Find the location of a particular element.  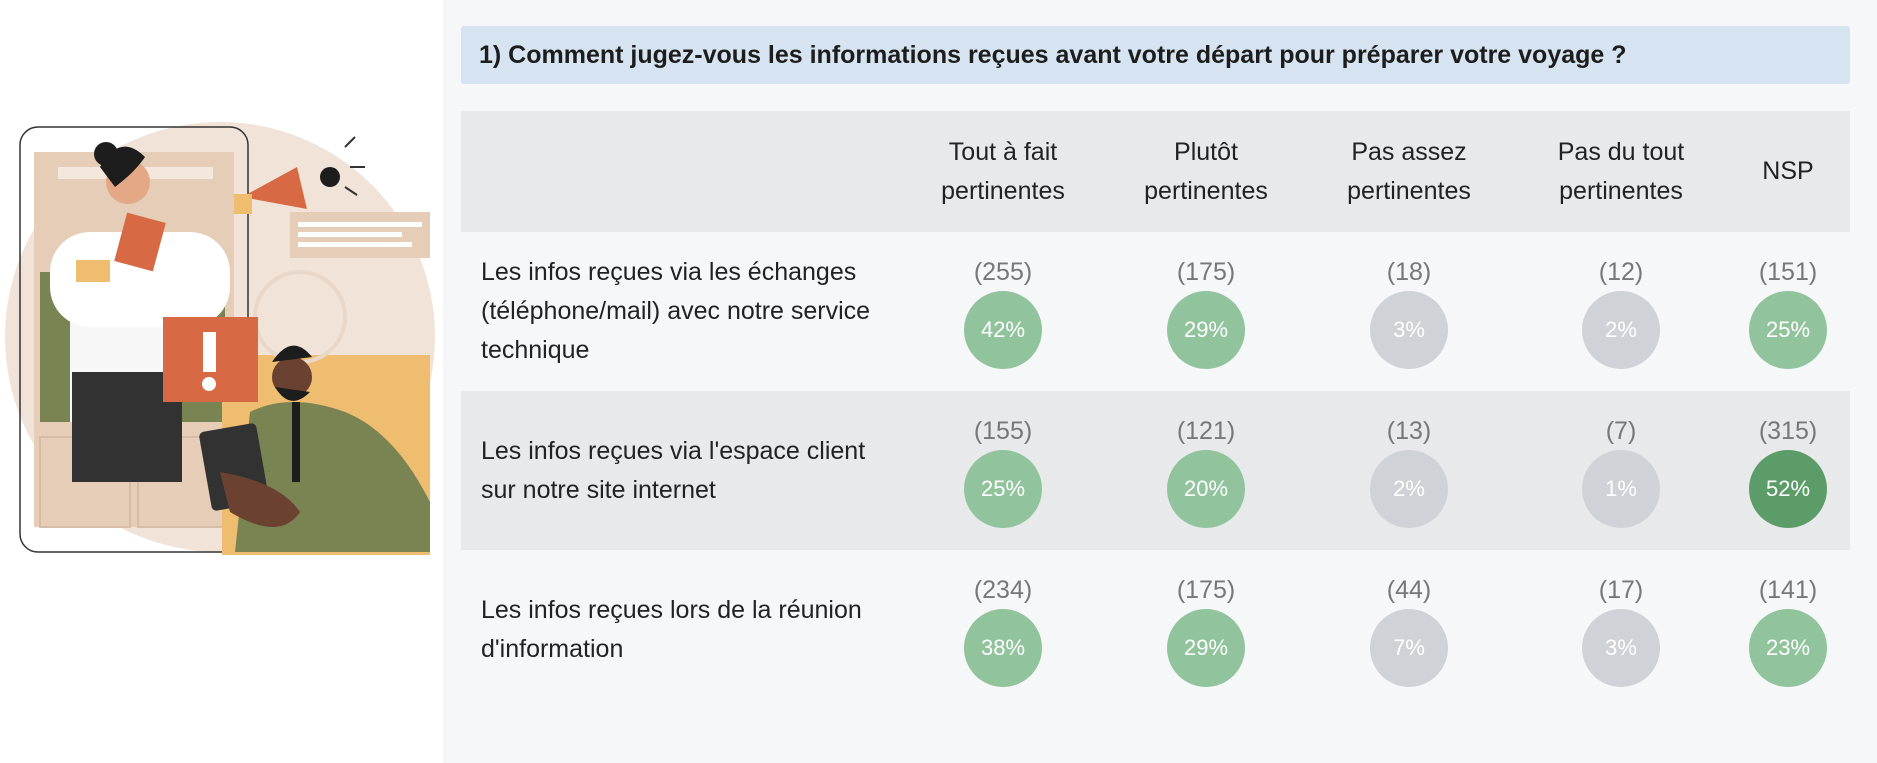

result-cell: (121) 20% is located at coordinates (1206, 472).